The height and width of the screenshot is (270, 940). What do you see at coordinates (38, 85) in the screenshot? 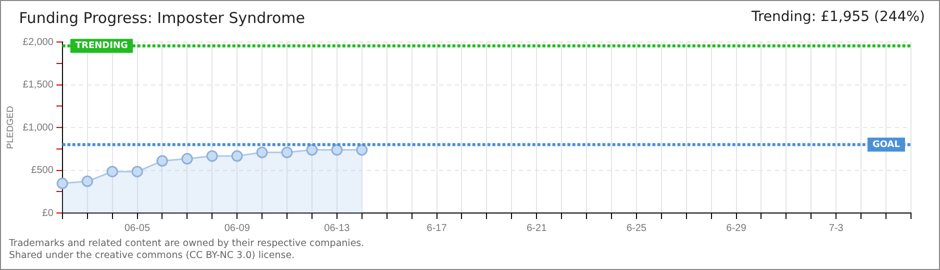
I see `y-tick-label: £1,500` at bounding box center [38, 85].